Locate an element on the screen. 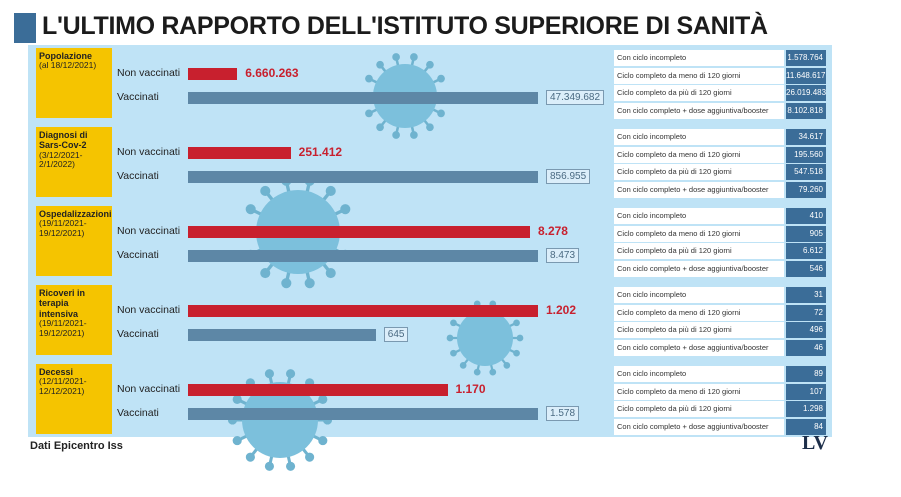 The image size is (901, 497). virus-icon is located at coordinates (280, 420).